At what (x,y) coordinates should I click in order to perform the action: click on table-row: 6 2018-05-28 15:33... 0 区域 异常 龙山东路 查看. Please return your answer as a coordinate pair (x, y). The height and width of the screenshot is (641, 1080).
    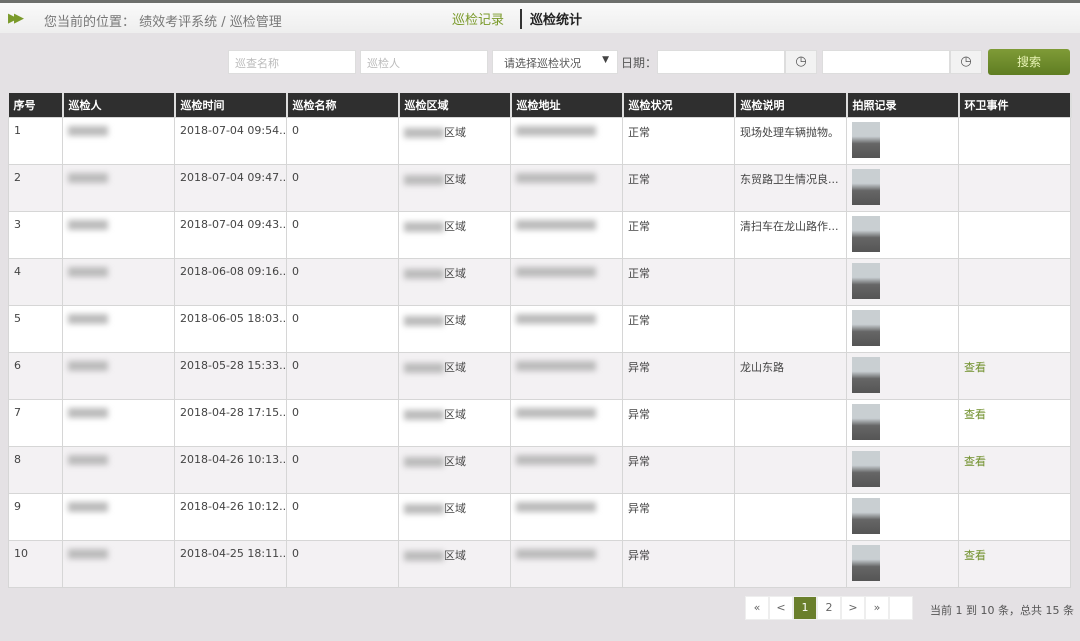
    Looking at the image, I should click on (539, 375).